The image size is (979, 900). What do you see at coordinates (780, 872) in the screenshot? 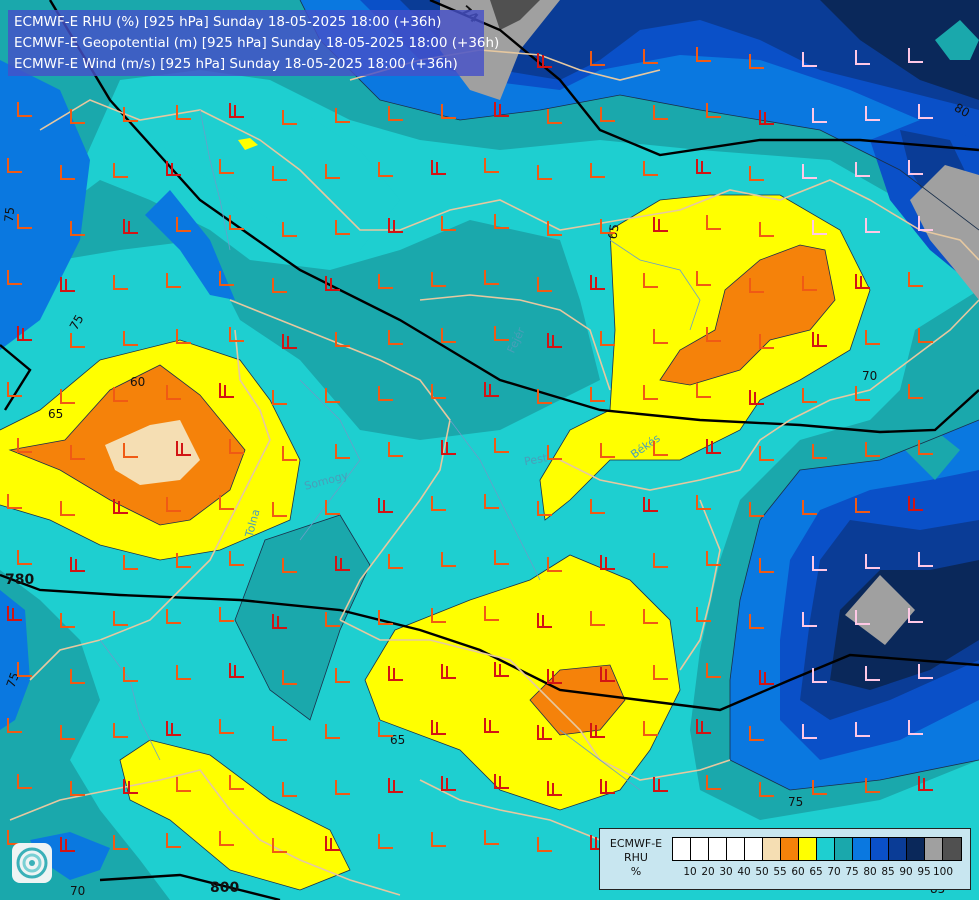
I see `legend-tick-label: 55` at bounding box center [780, 872].